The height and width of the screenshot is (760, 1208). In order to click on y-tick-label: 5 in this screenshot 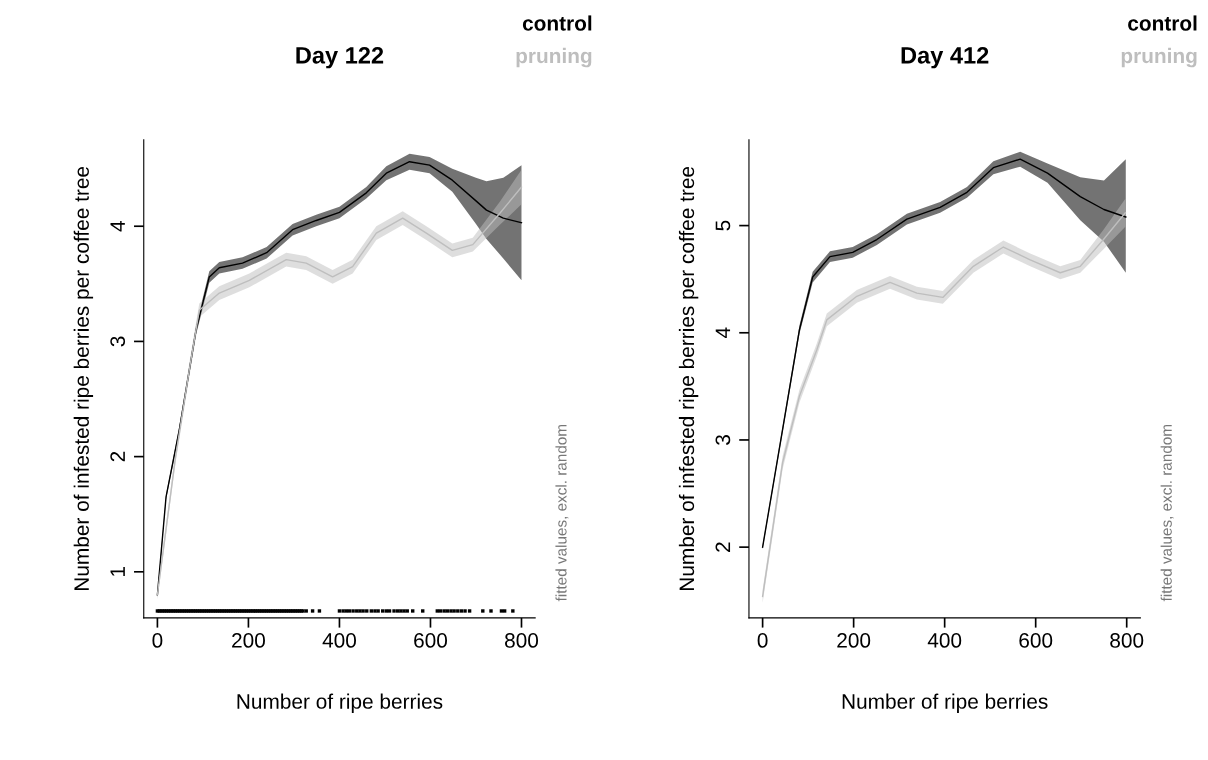, I will do `click(723, 225)`.